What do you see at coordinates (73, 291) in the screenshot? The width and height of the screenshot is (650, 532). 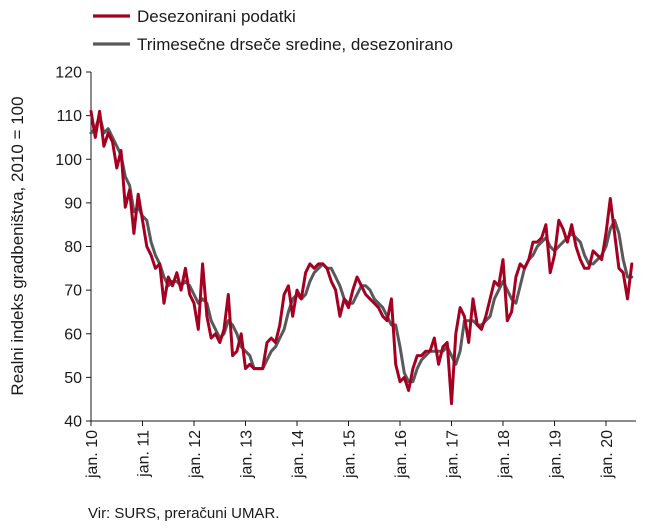 I see `y-tick-label: 70` at bounding box center [73, 291].